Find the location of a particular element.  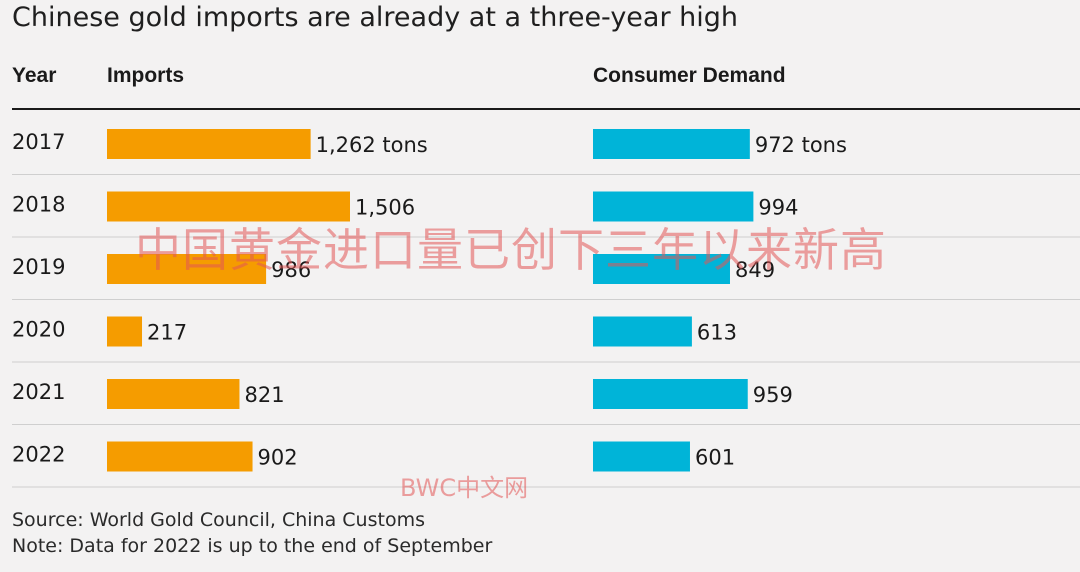

imports-bar-2018 is located at coordinates (228, 206).